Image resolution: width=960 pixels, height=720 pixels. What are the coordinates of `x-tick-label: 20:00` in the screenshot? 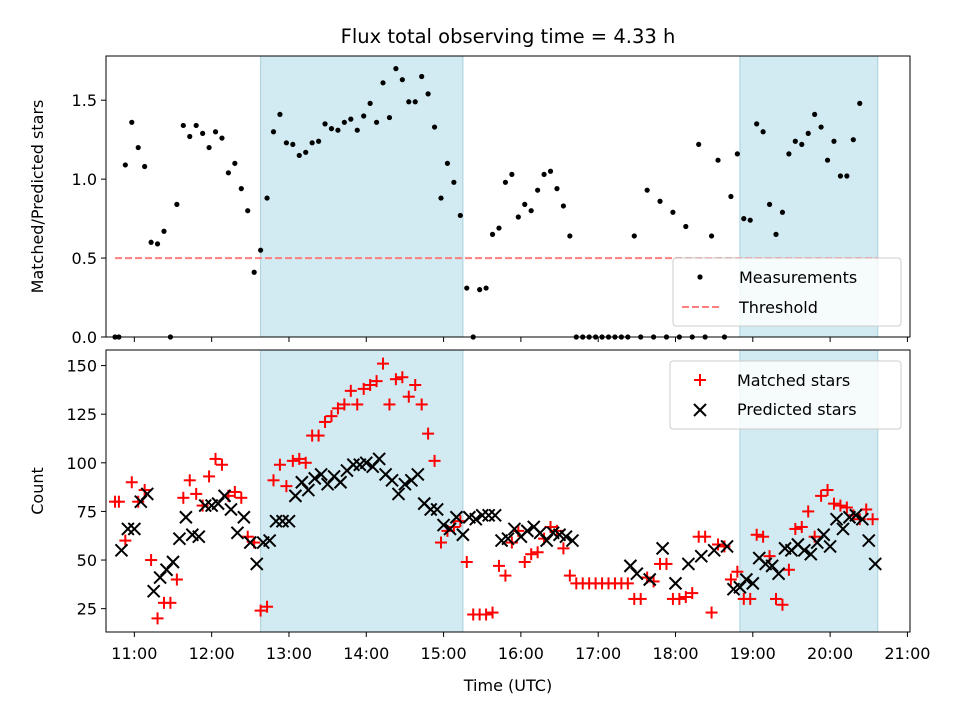 It's located at (830, 653).